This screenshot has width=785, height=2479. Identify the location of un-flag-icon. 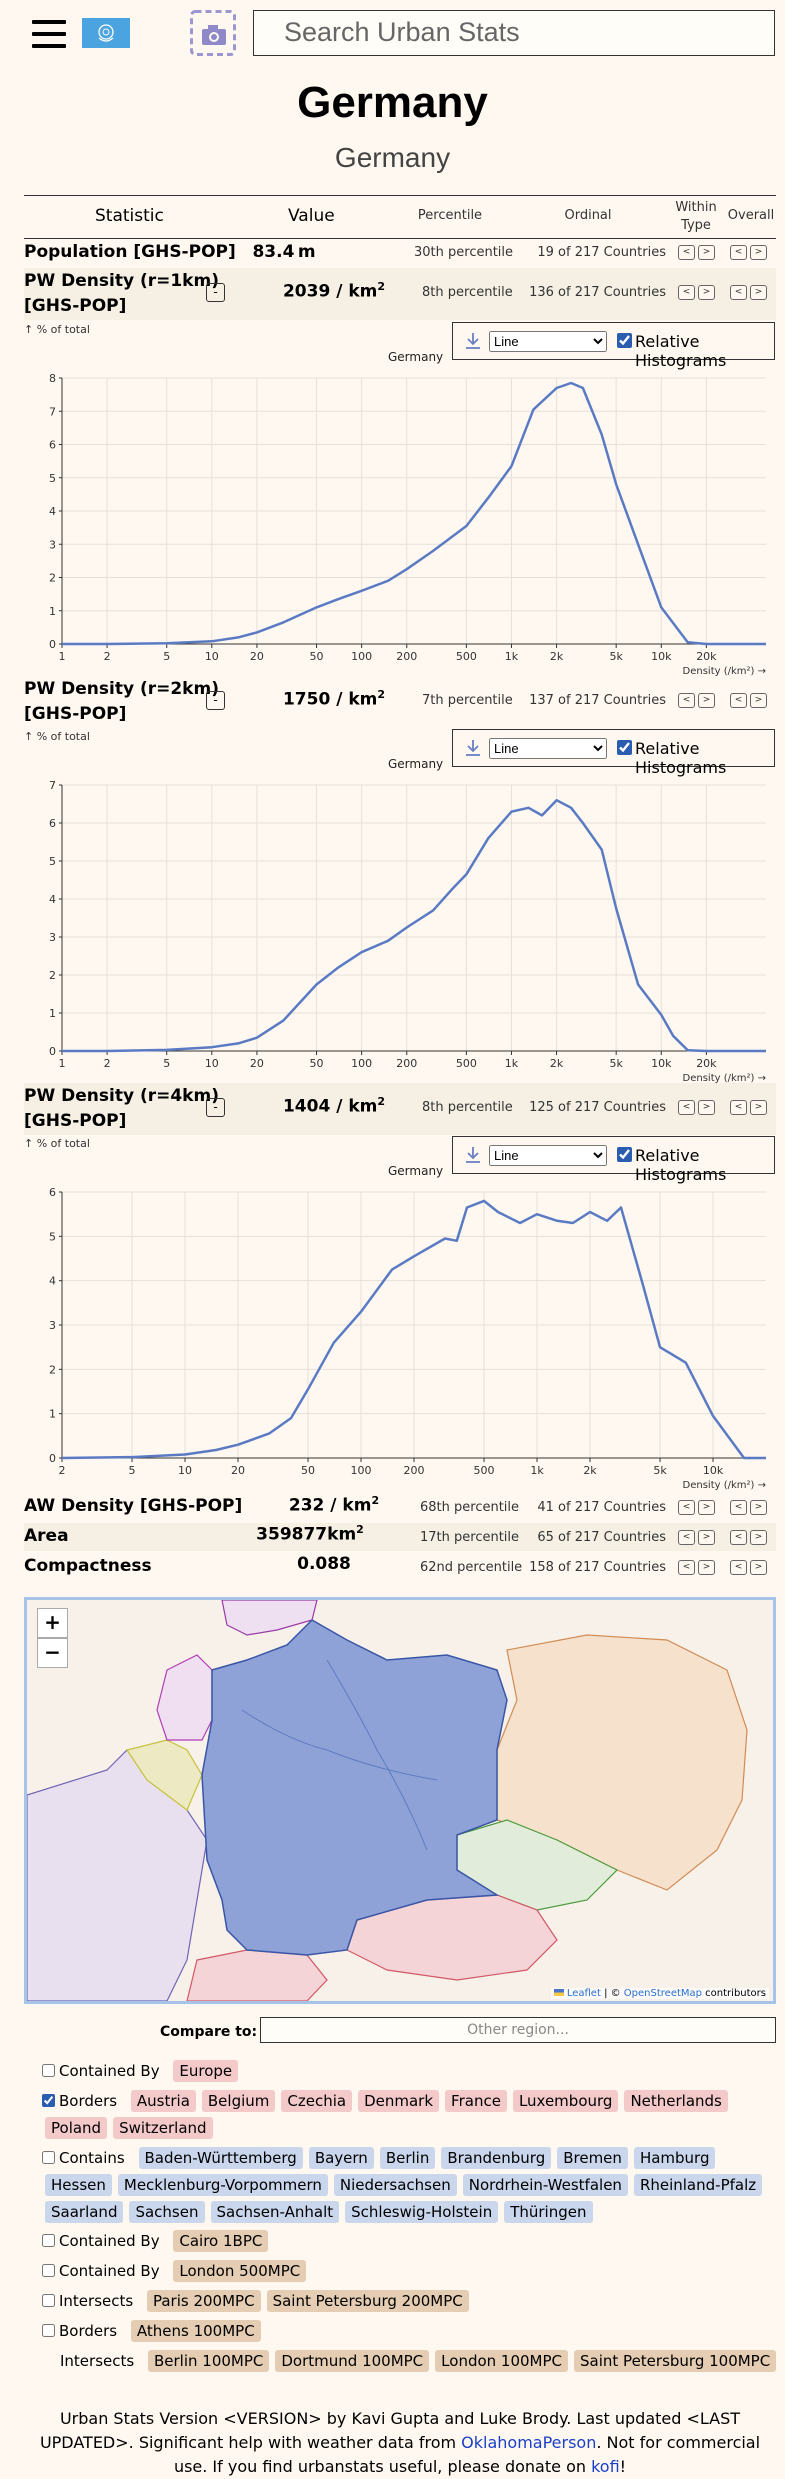
(106, 33).